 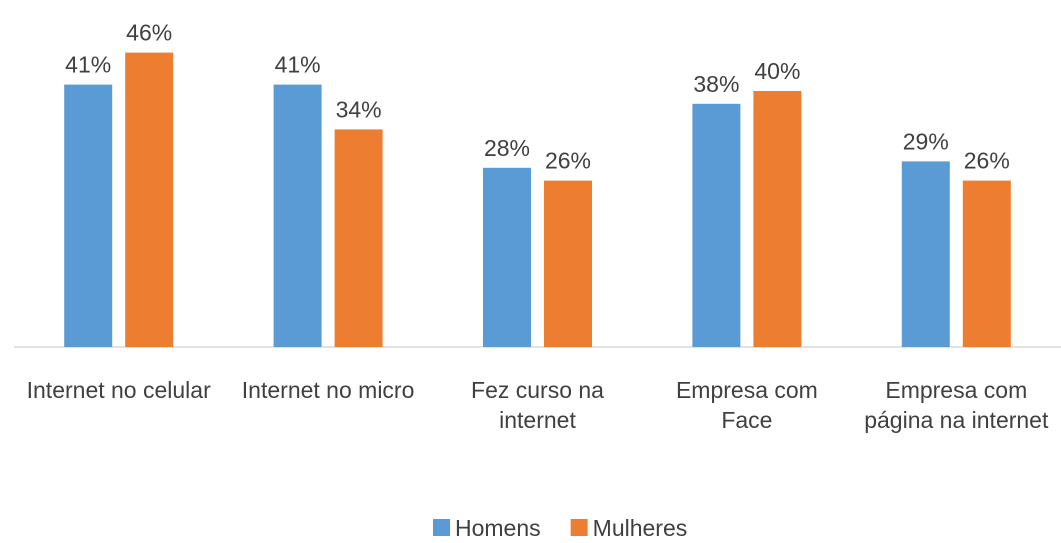 What do you see at coordinates (328, 390) in the screenshot?
I see `x-tick-label: Internet no micro` at bounding box center [328, 390].